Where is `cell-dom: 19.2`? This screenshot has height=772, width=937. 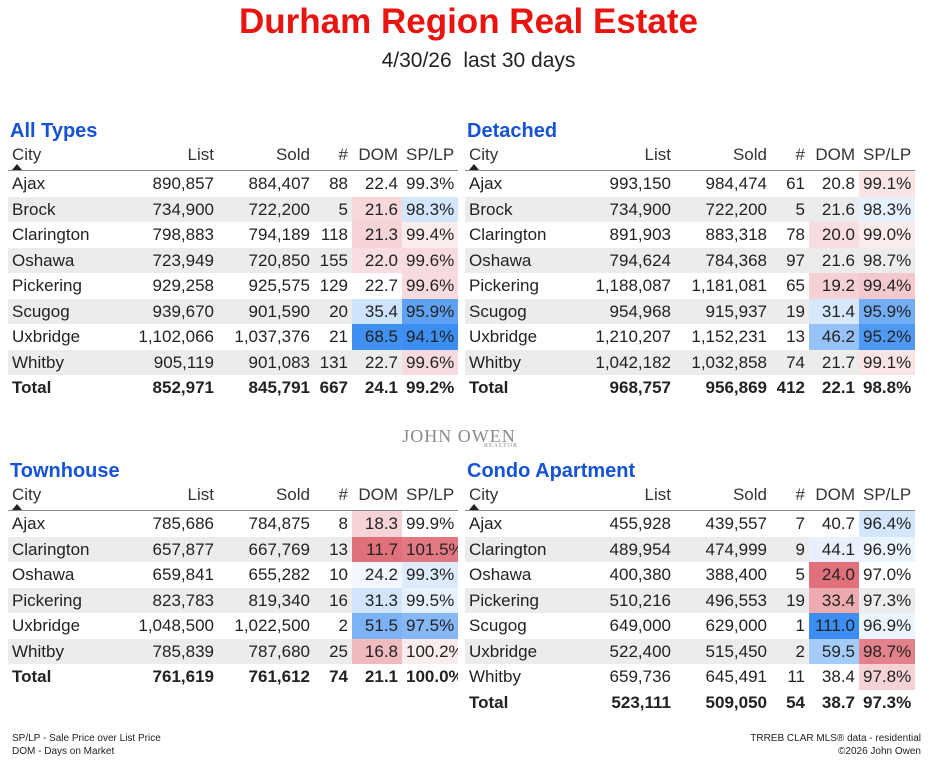 cell-dom: 19.2 is located at coordinates (834, 286).